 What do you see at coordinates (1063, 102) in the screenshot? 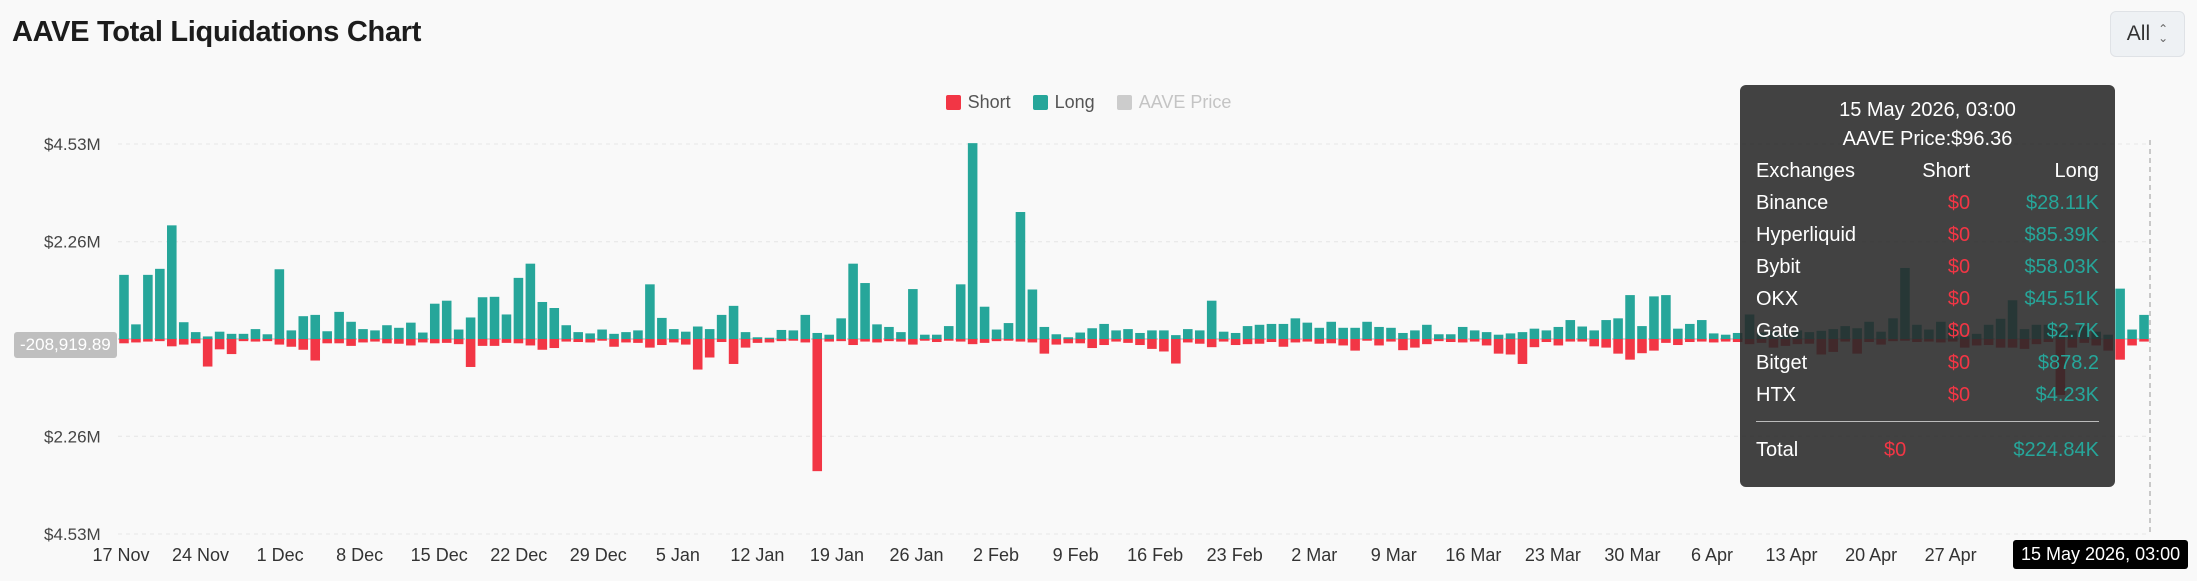
I see `legend-item-long: Long` at bounding box center [1063, 102].